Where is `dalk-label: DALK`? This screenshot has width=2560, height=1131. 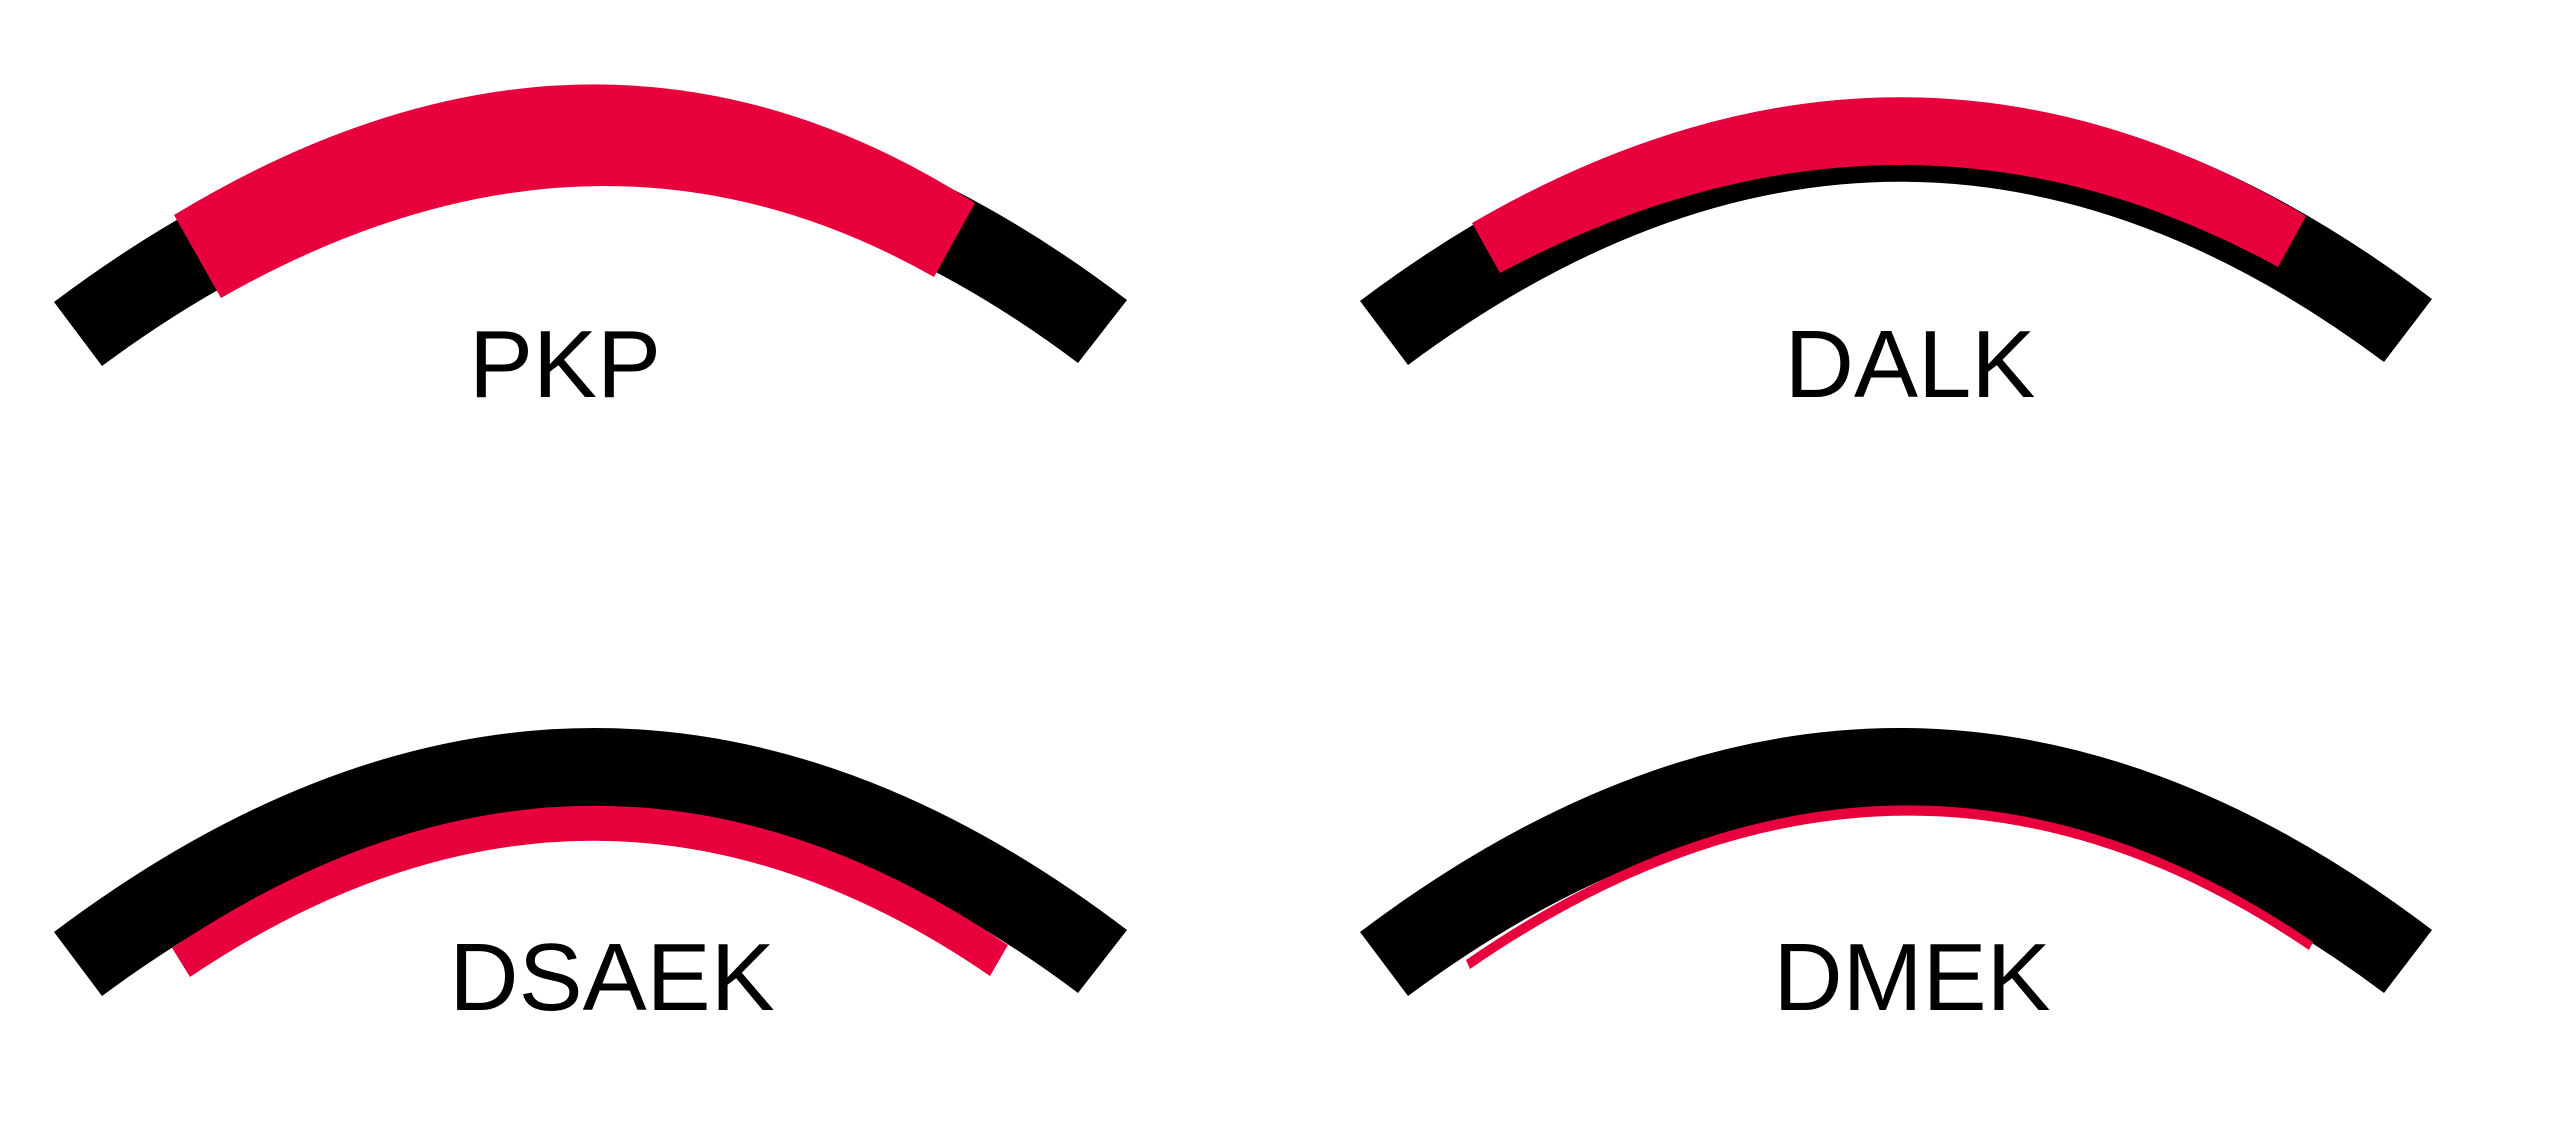
dalk-label: DALK is located at coordinates (1910, 364).